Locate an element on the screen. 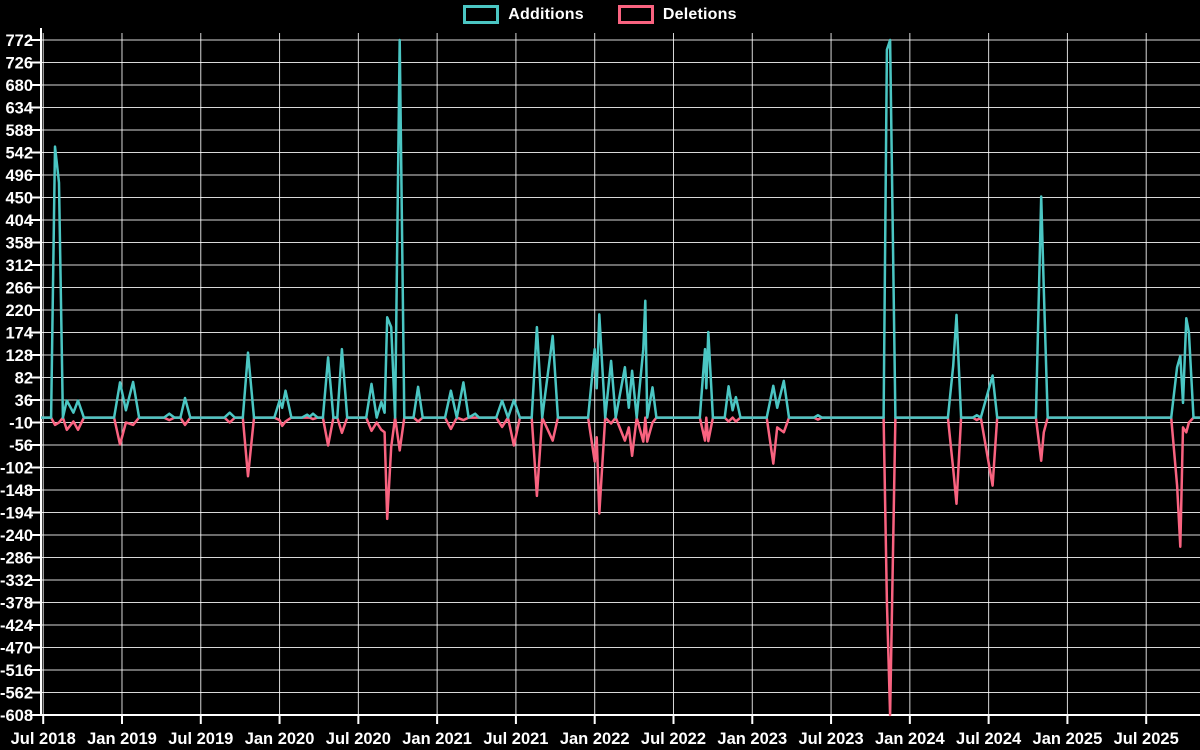  legend-label-additions: Additions is located at coordinates (546, 14).